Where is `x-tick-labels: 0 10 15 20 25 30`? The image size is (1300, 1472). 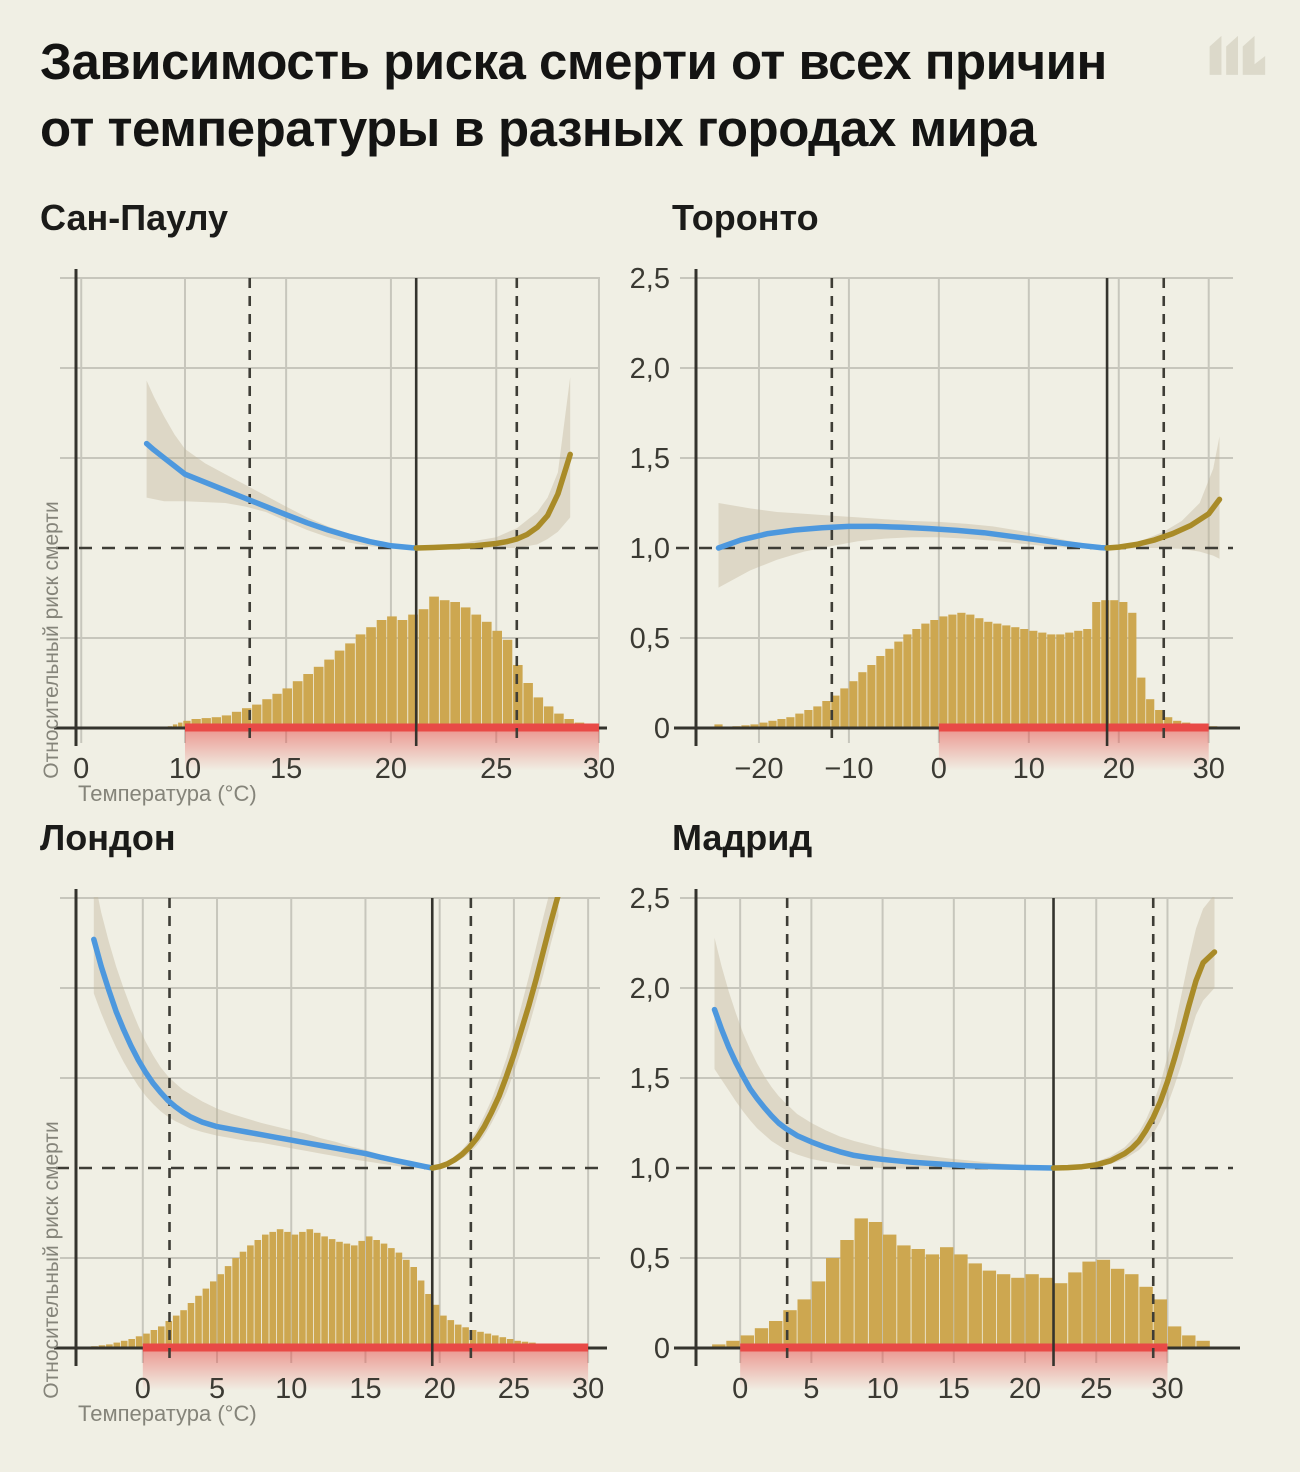 x-tick-labels: 0 10 15 20 25 30 is located at coordinates (344, 769).